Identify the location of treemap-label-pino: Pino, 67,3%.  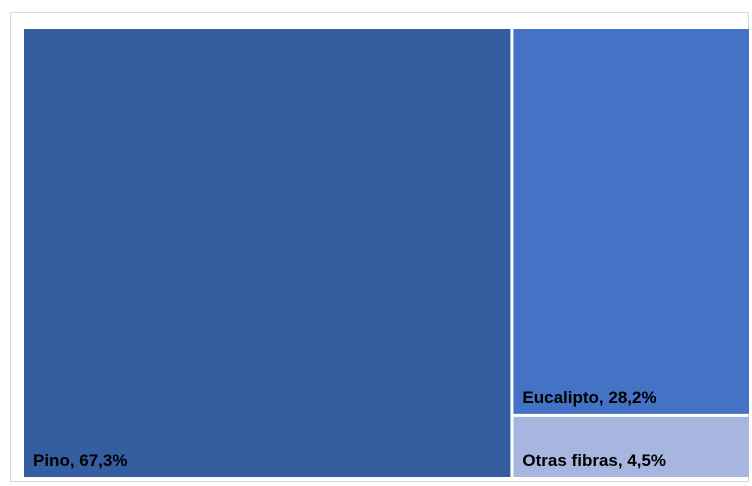
(80, 460).